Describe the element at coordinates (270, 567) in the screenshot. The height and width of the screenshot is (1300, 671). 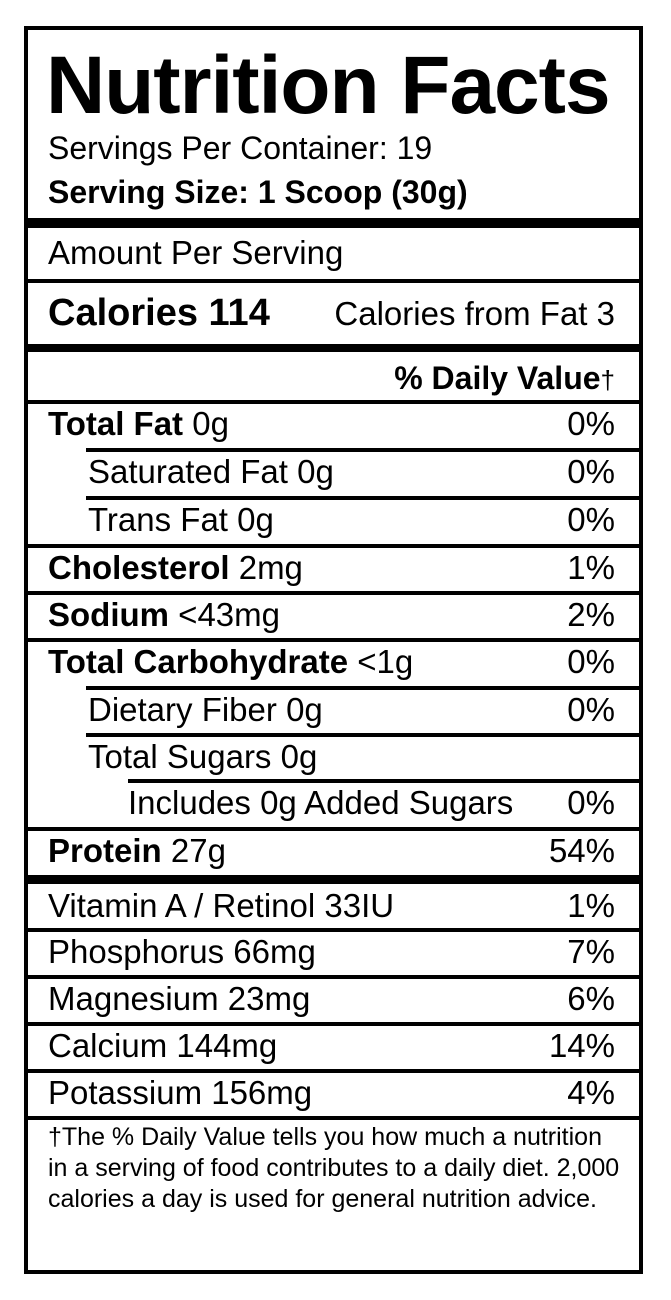
I see `nutrient-amount: 2mg` at that location.